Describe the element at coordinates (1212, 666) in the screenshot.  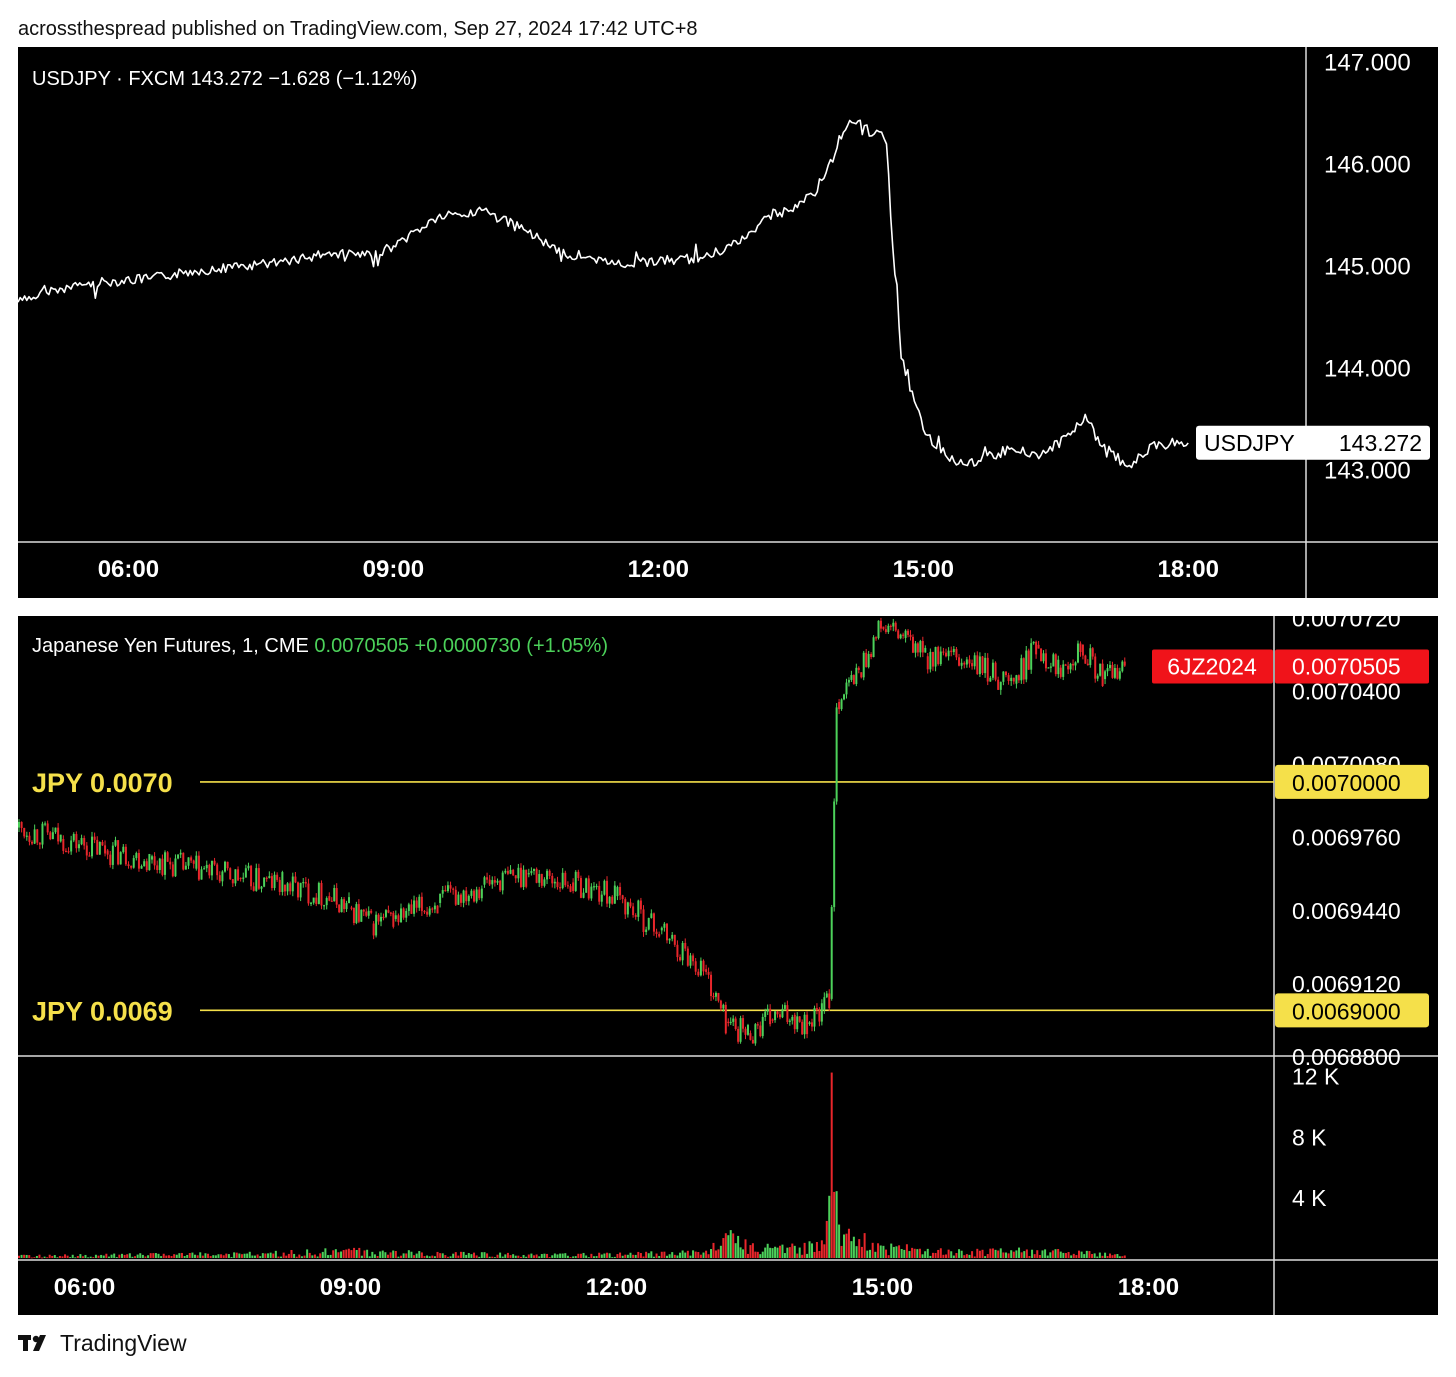
I see `price-tag-label-box` at that location.